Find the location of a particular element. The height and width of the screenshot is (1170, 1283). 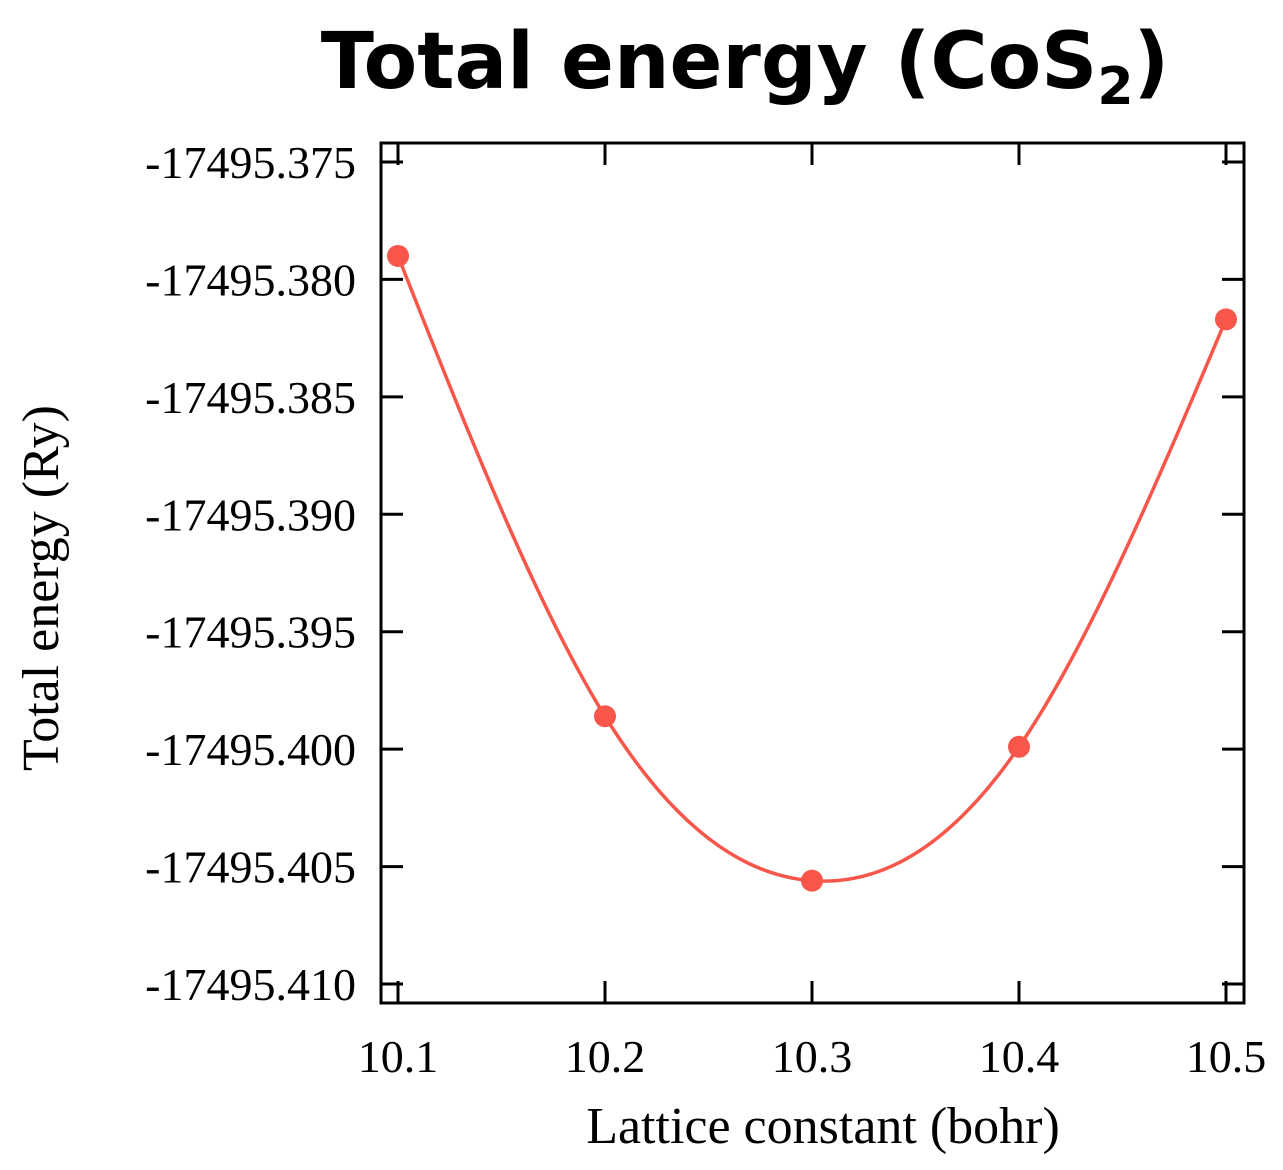

y-tick-label: -17495.400 is located at coordinates (250, 749).